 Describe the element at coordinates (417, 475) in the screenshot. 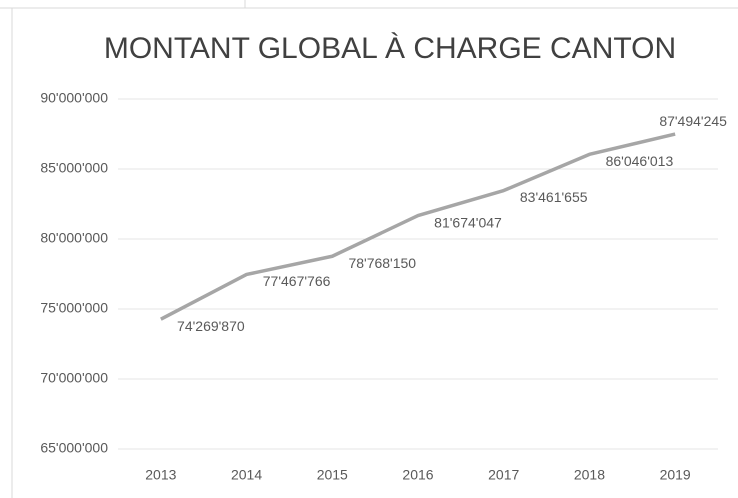

I see `x-tick-label: 2016` at that location.